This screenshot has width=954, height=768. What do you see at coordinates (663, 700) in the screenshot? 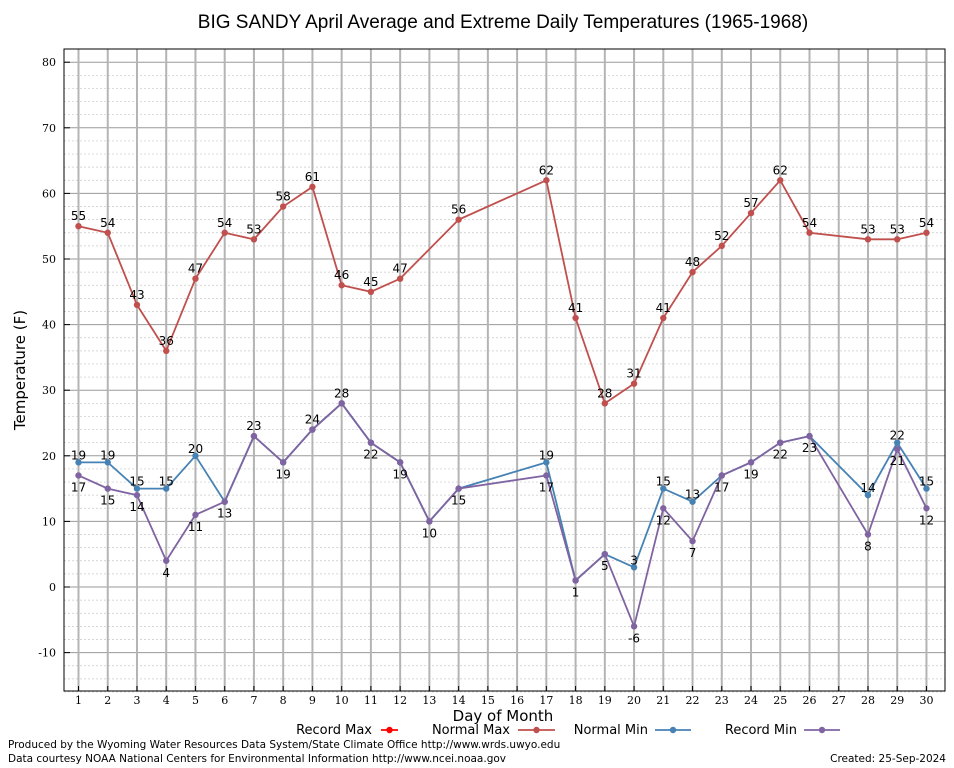
I see `x-tick-label: 21` at bounding box center [663, 700].